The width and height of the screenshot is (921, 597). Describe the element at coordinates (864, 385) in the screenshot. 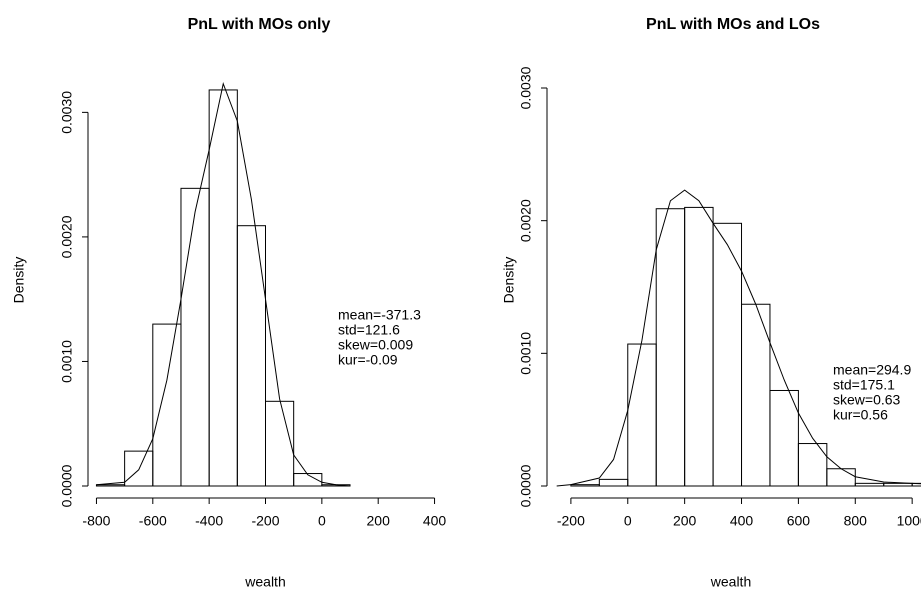

I see `stat-annotation: std=175.1` at that location.